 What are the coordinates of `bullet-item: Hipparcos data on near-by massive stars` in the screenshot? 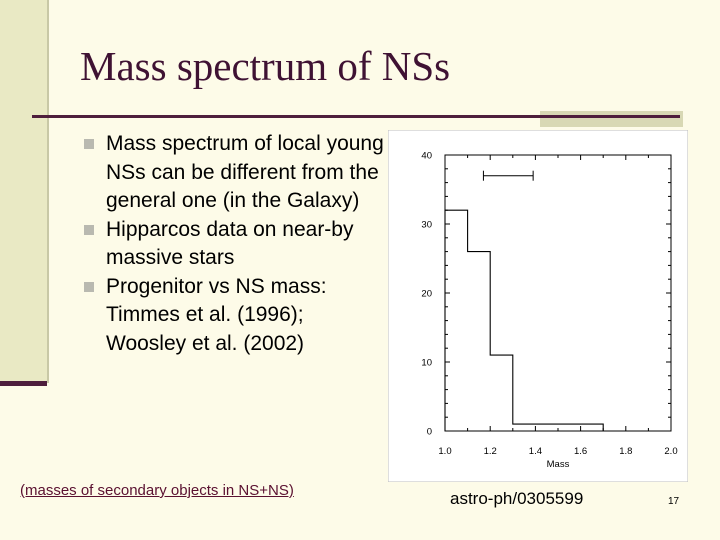 It's located at (234, 244).